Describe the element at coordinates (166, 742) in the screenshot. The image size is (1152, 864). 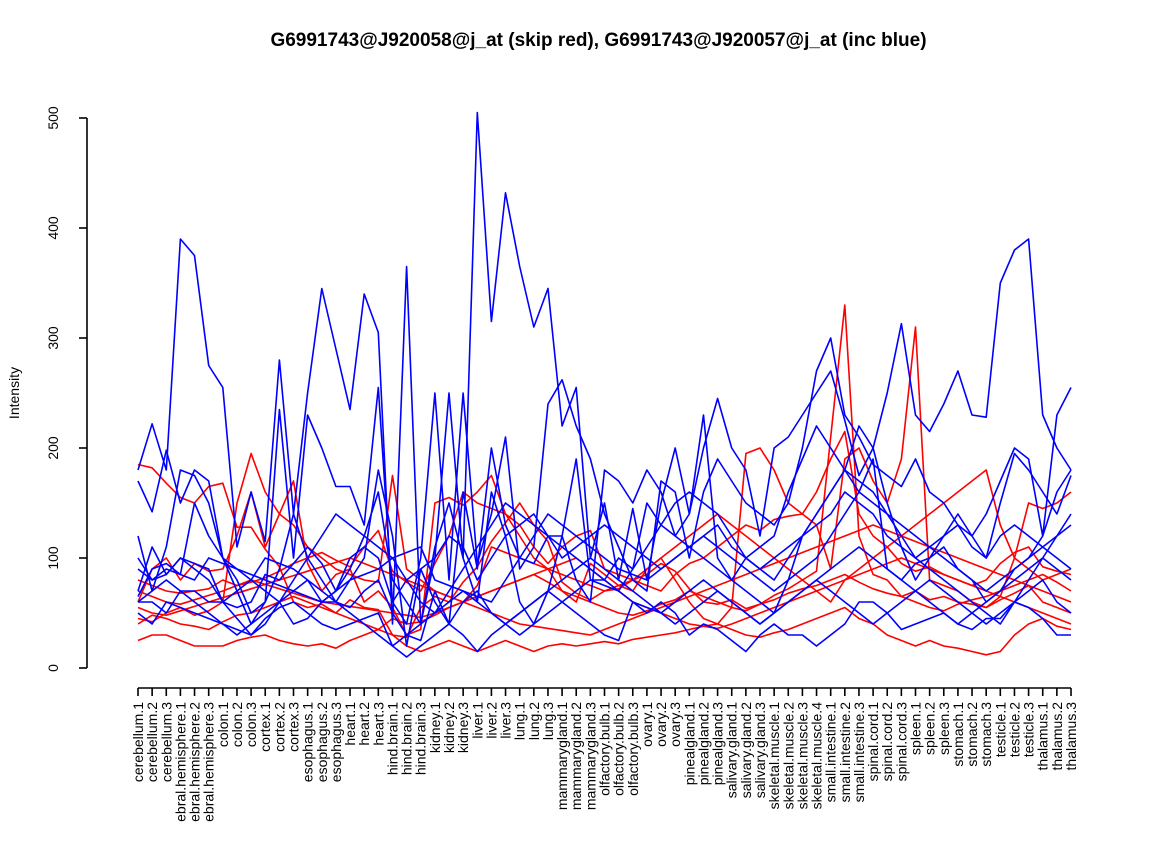
I see `x-tick-label: cerebellum.3` at that location.